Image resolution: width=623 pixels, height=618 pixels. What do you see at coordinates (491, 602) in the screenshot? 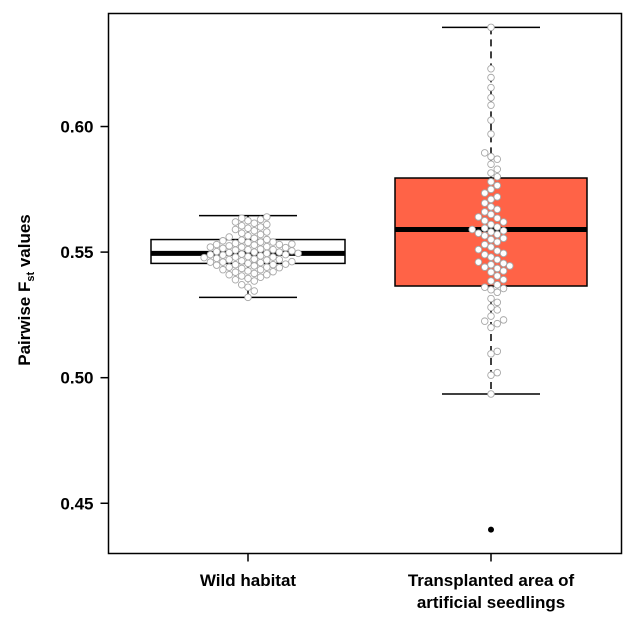
I see `x-tick-label: artificial seedlings` at bounding box center [491, 602].